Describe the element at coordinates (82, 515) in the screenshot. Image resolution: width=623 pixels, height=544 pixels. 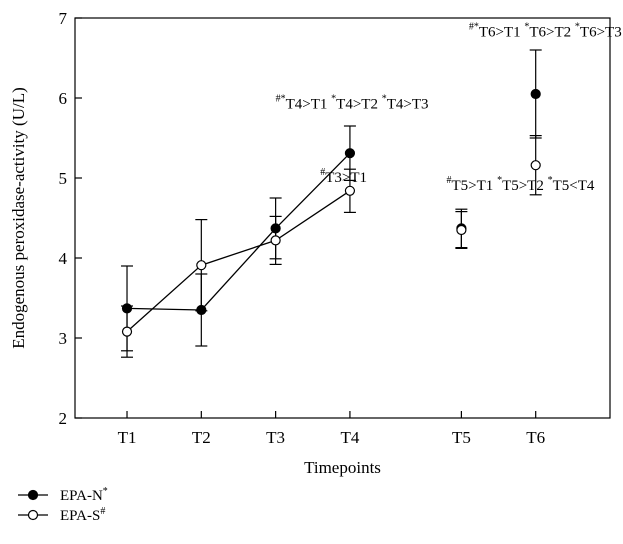
I see `legend-label: EPA-S#` at that location.